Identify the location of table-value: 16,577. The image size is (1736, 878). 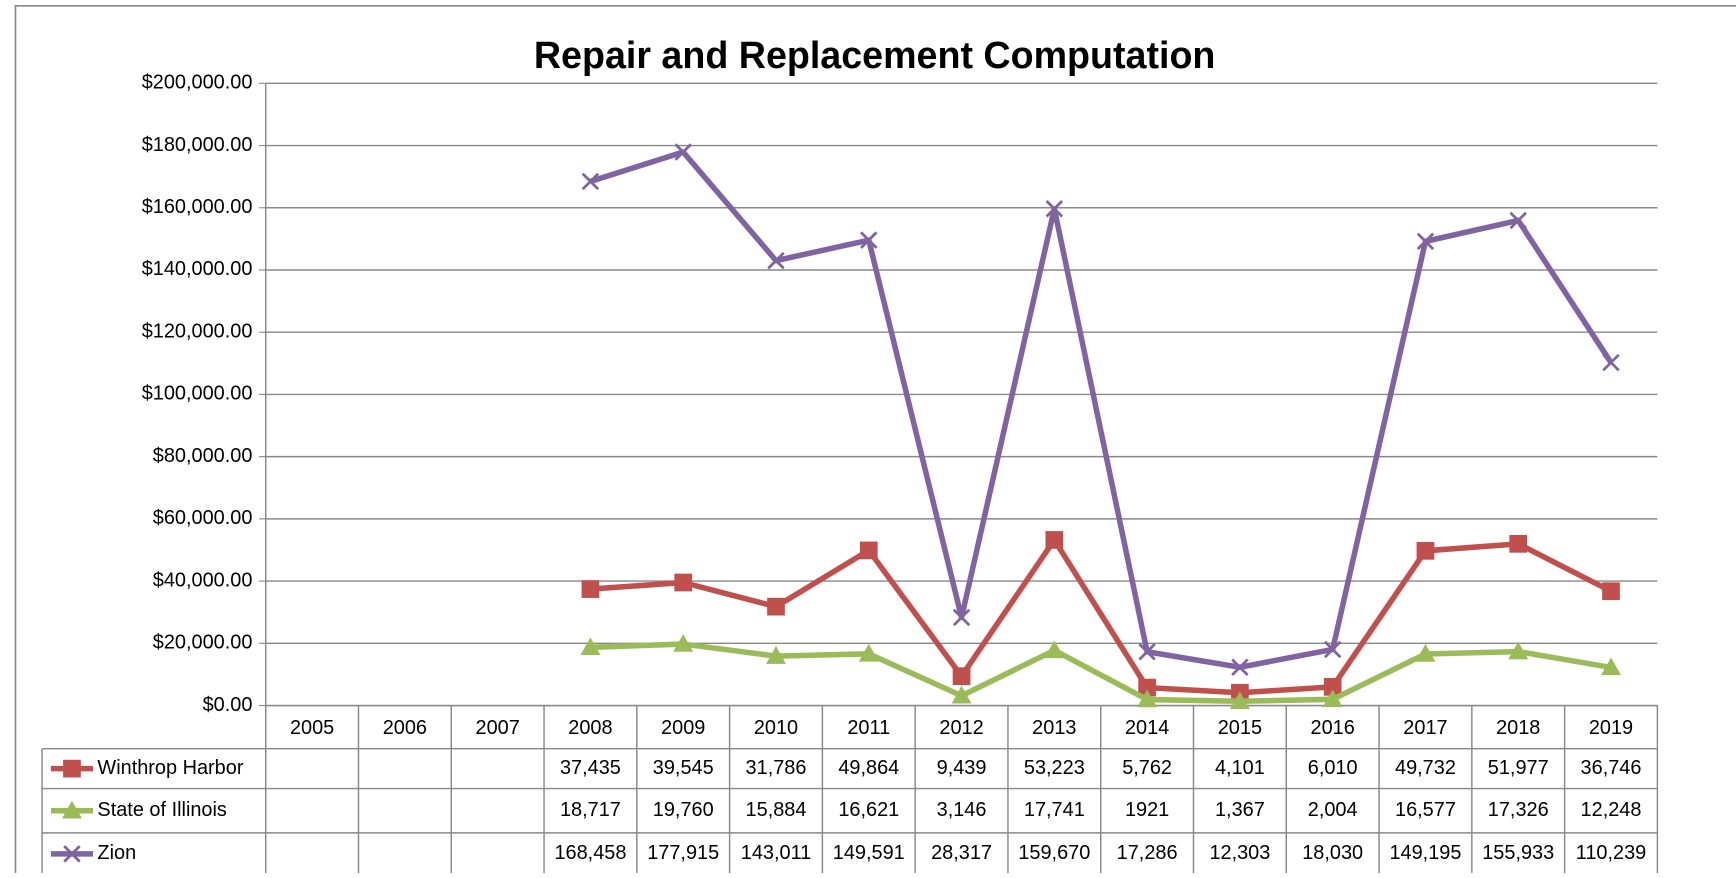
(1425, 810).